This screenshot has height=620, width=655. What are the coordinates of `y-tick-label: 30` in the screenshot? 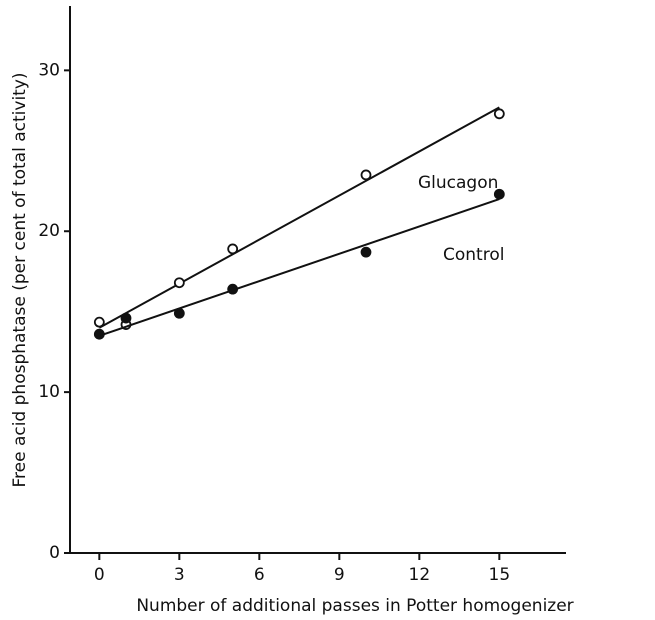 It's located at (49, 70).